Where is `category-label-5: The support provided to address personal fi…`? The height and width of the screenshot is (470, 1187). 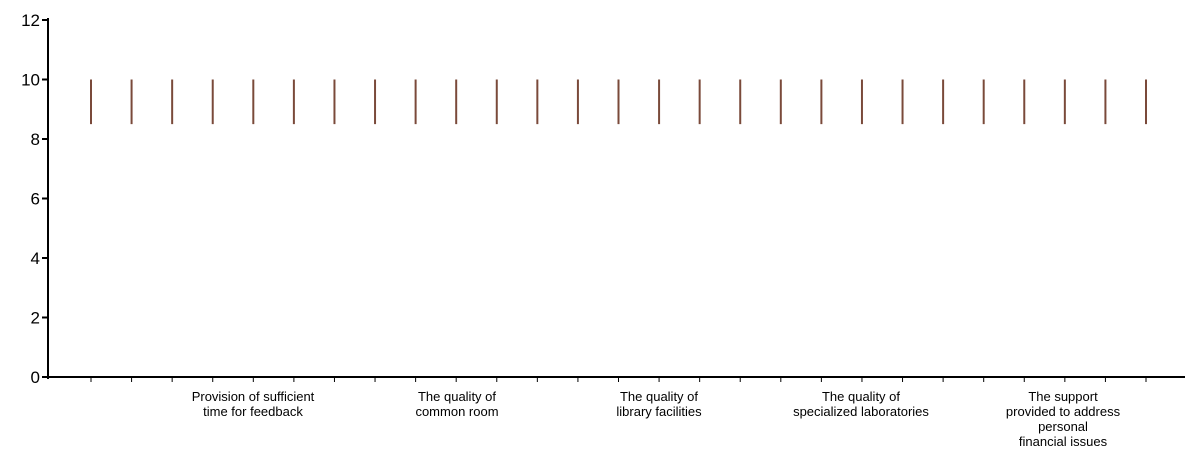
category-label-5: The support provided to address personal fi… is located at coordinates (1063, 419).